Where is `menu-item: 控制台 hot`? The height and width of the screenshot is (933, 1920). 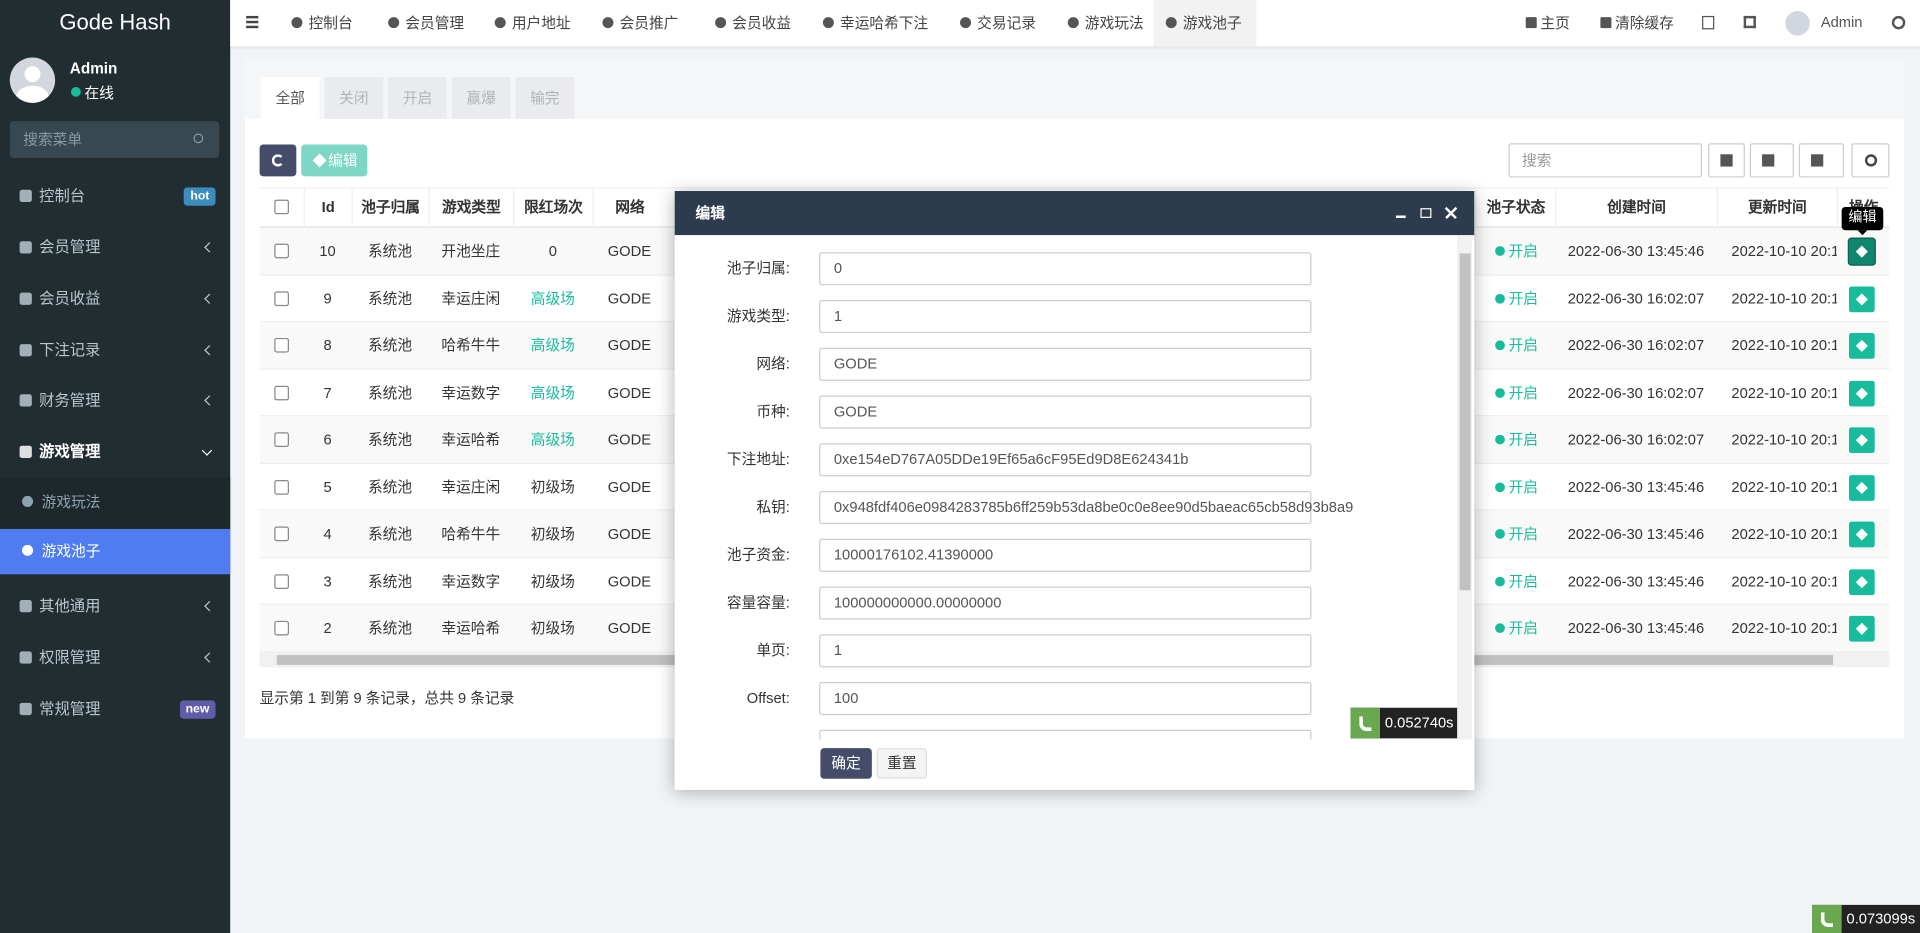
menu-item: 控制台 hot is located at coordinates (115, 195).